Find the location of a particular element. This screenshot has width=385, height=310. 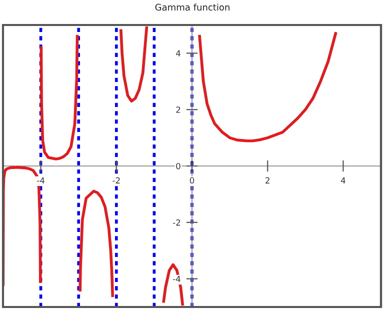

x-tick-label: 0 is located at coordinates (192, 180).